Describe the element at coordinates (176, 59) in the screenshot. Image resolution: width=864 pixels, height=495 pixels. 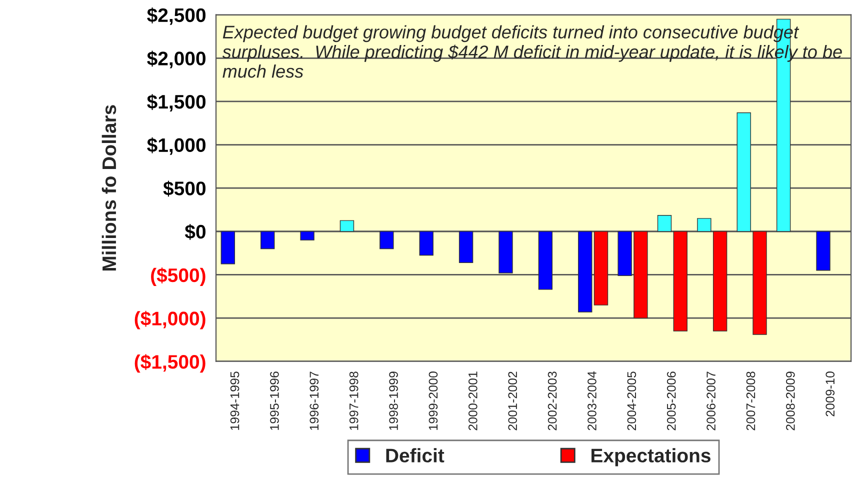
I see `y-tick-label: $2,000` at that location.